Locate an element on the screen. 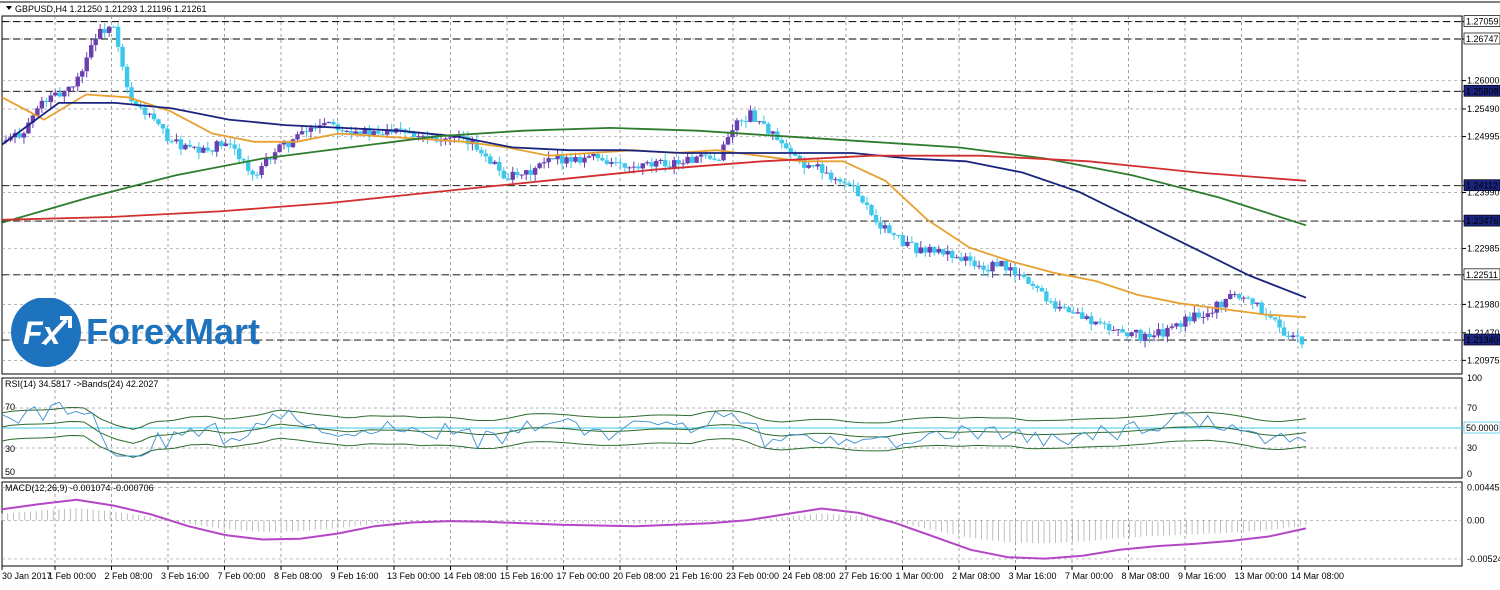 The height and width of the screenshot is (590, 1500). time-label-6: 9 Feb 16:00 is located at coordinates (355, 576).